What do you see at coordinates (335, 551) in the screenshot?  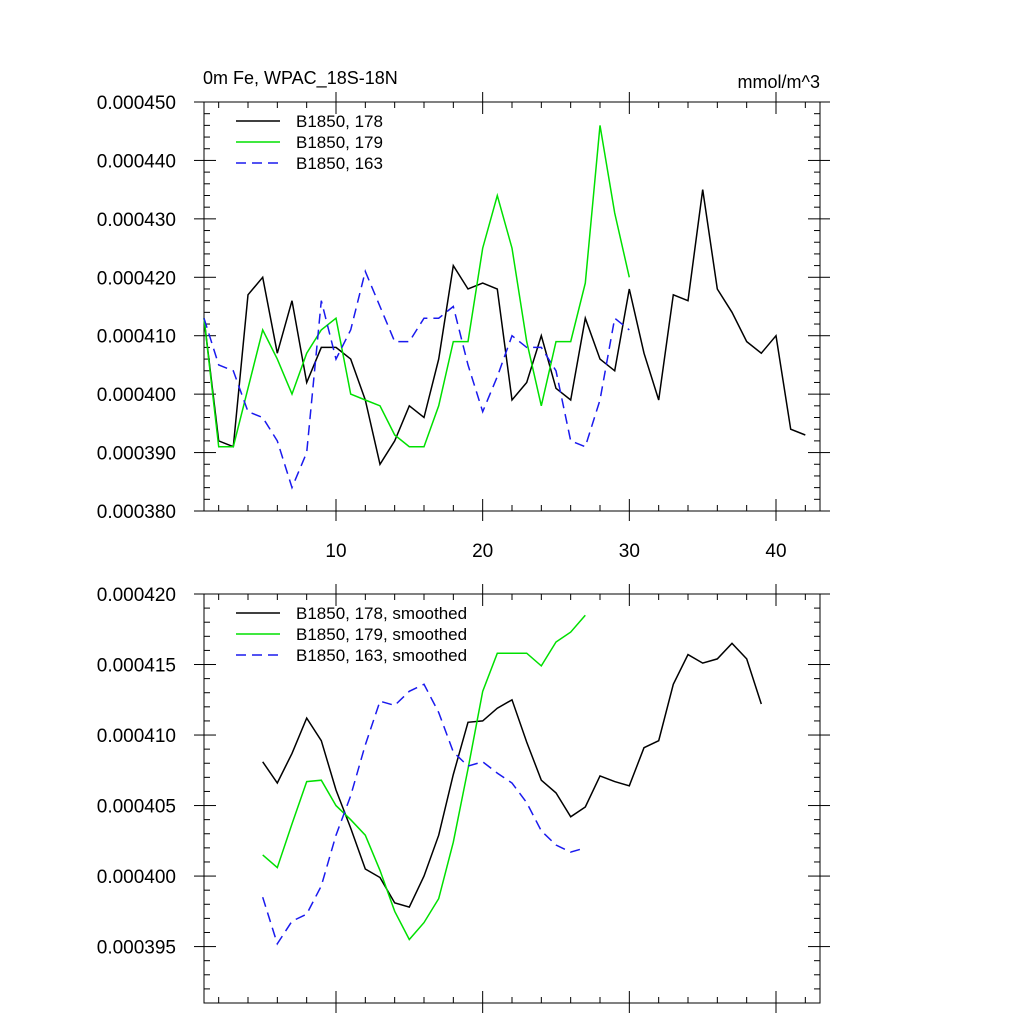 I see `x-tick-label: 10` at bounding box center [335, 551].